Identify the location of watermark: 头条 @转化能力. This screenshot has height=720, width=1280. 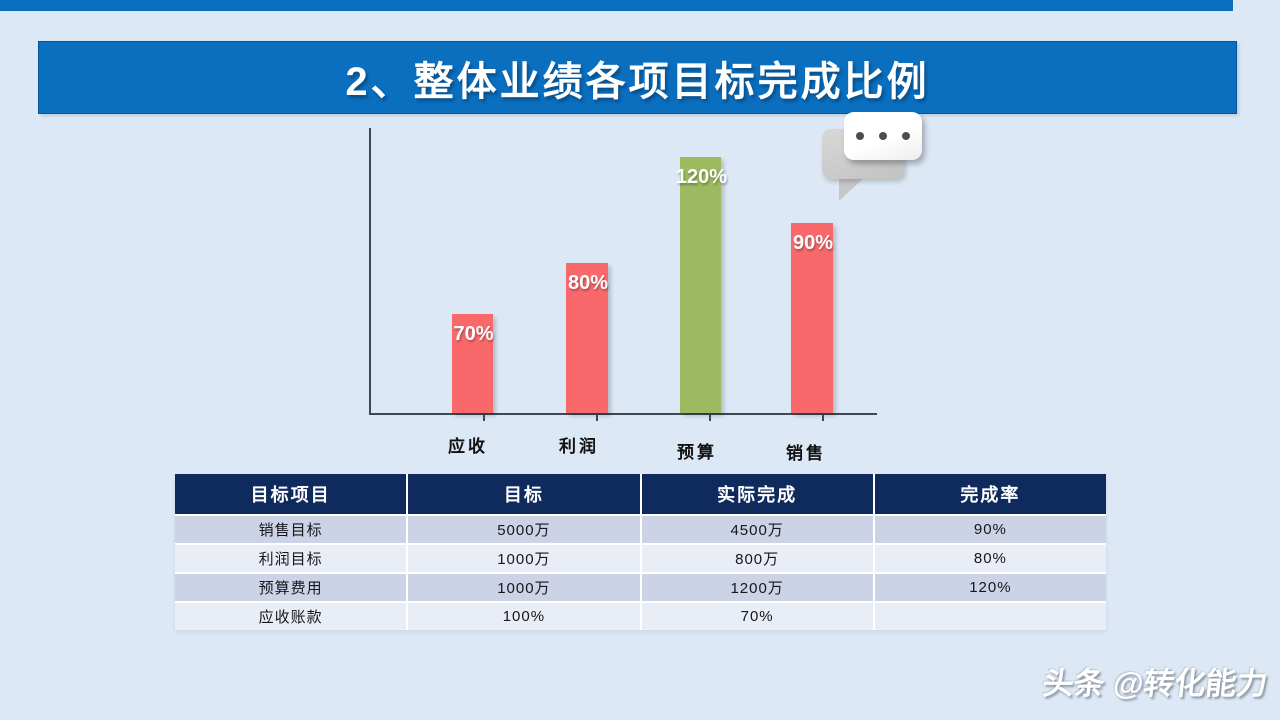
(1155, 683).